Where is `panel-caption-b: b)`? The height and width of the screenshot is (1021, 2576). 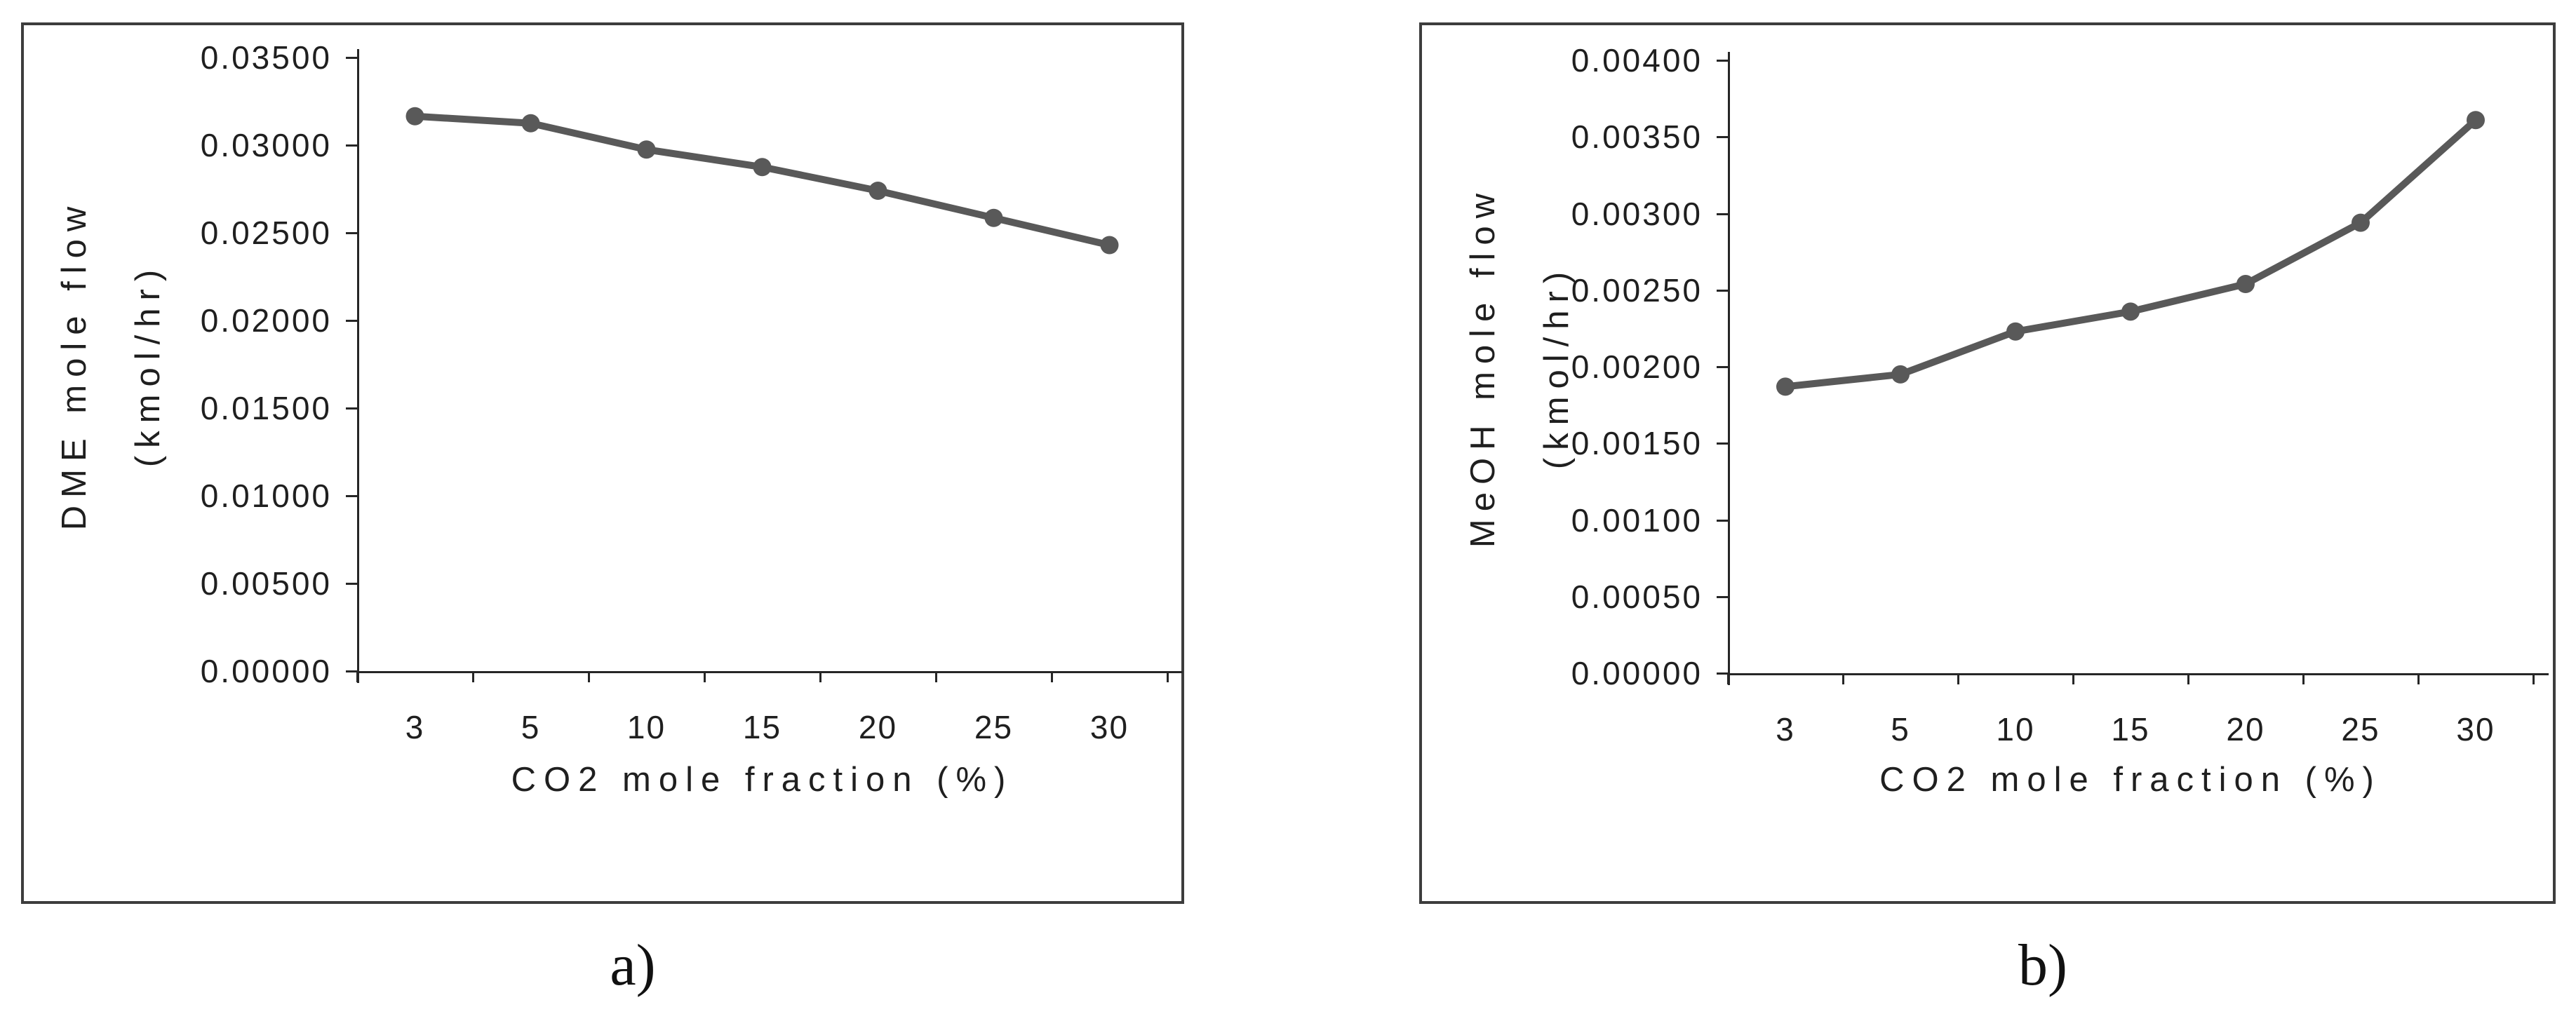
panel-caption-b: b) is located at coordinates (2042, 965).